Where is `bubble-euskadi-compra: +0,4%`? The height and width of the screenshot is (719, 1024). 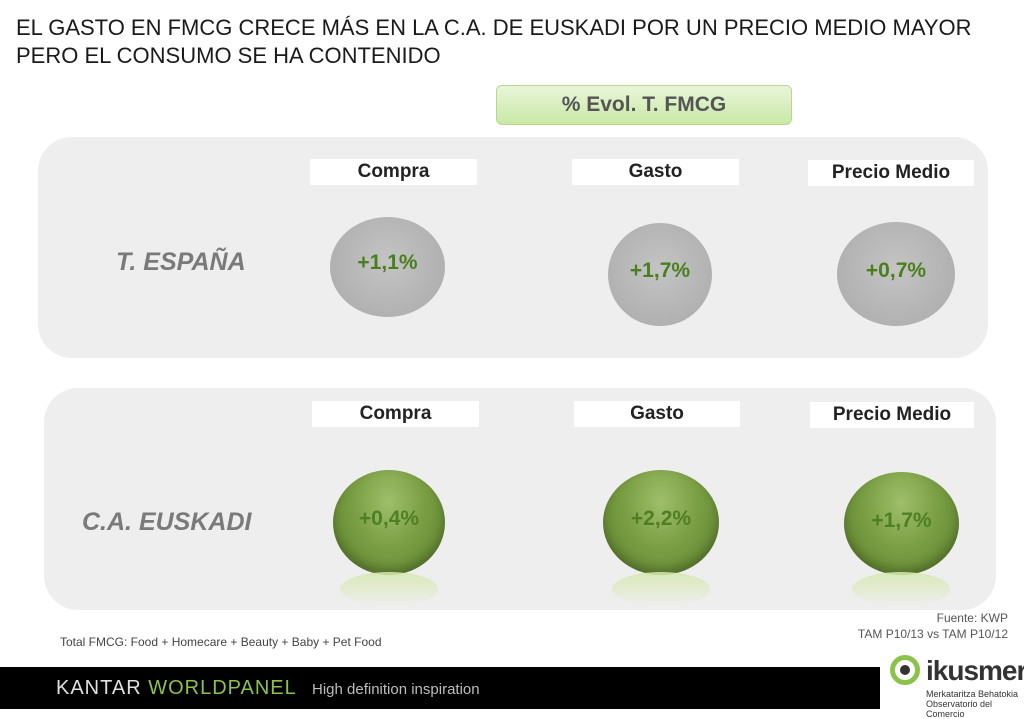 bubble-euskadi-compra: +0,4% is located at coordinates (389, 522).